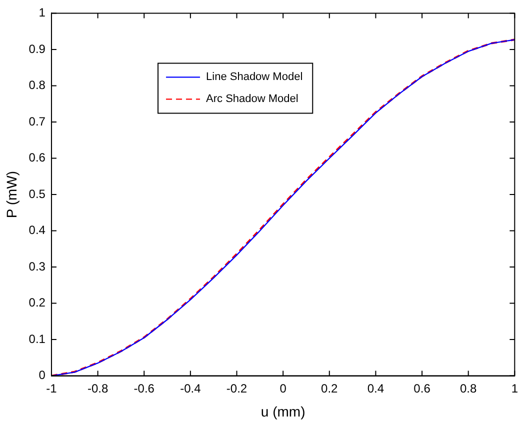 The image size is (524, 425). Describe the element at coordinates (422, 388) in the screenshot. I see `x-tick-label: 0.6` at that location.